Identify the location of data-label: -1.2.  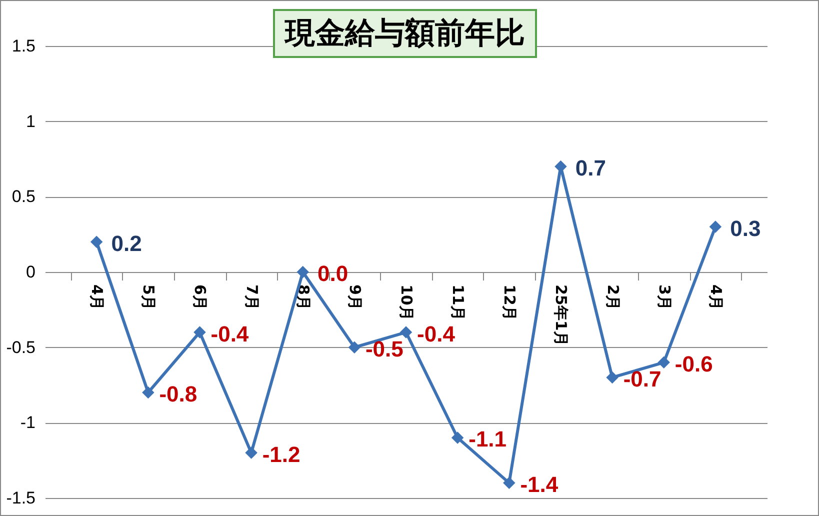
(281, 454).